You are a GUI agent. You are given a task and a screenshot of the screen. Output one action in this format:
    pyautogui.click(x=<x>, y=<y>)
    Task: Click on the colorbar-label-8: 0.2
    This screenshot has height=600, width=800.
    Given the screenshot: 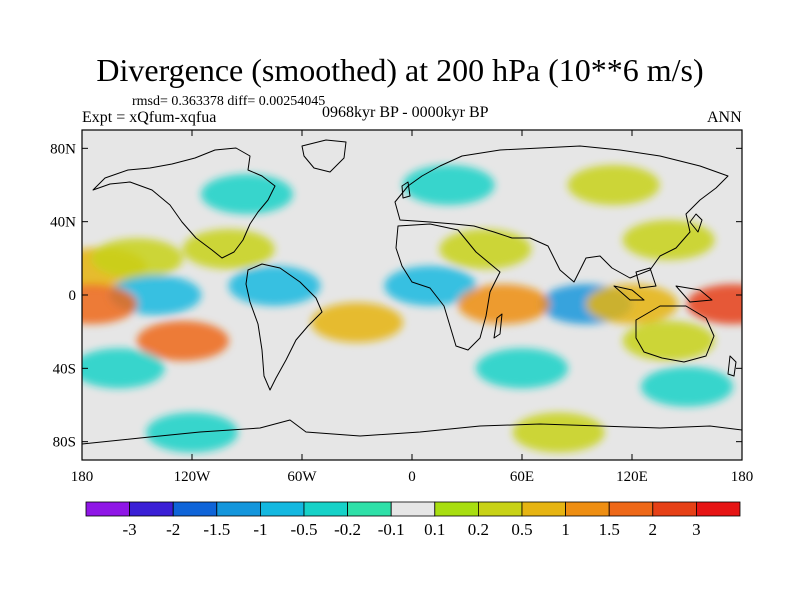 What is the action you would take?
    pyautogui.click(x=478, y=529)
    